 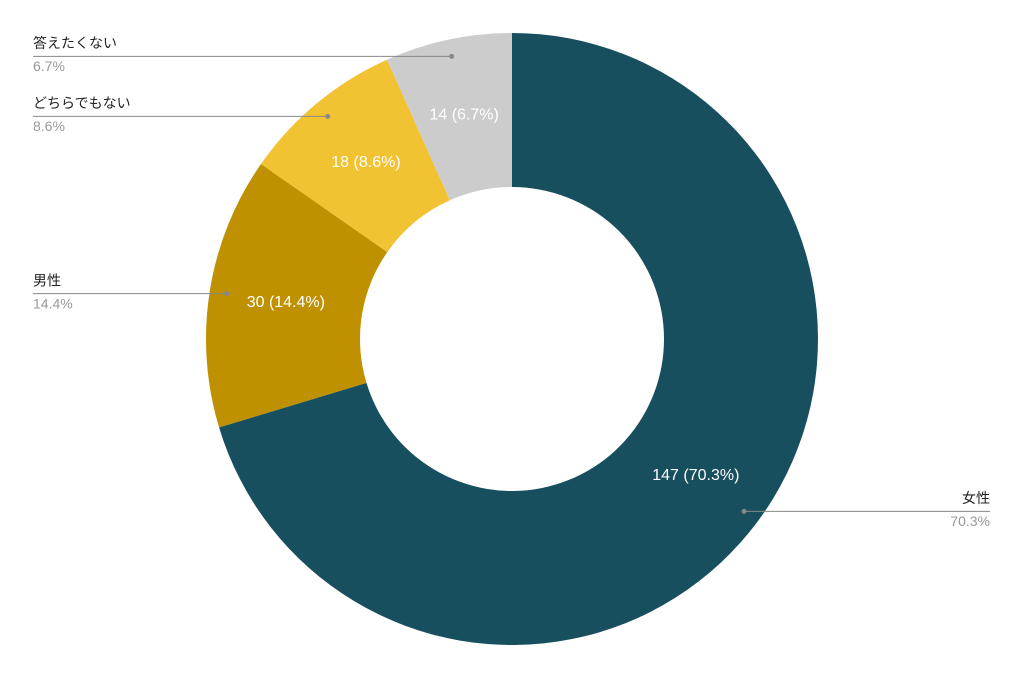 What do you see at coordinates (49, 66) in the screenshot?
I see `legend-percent: 6.7%` at bounding box center [49, 66].